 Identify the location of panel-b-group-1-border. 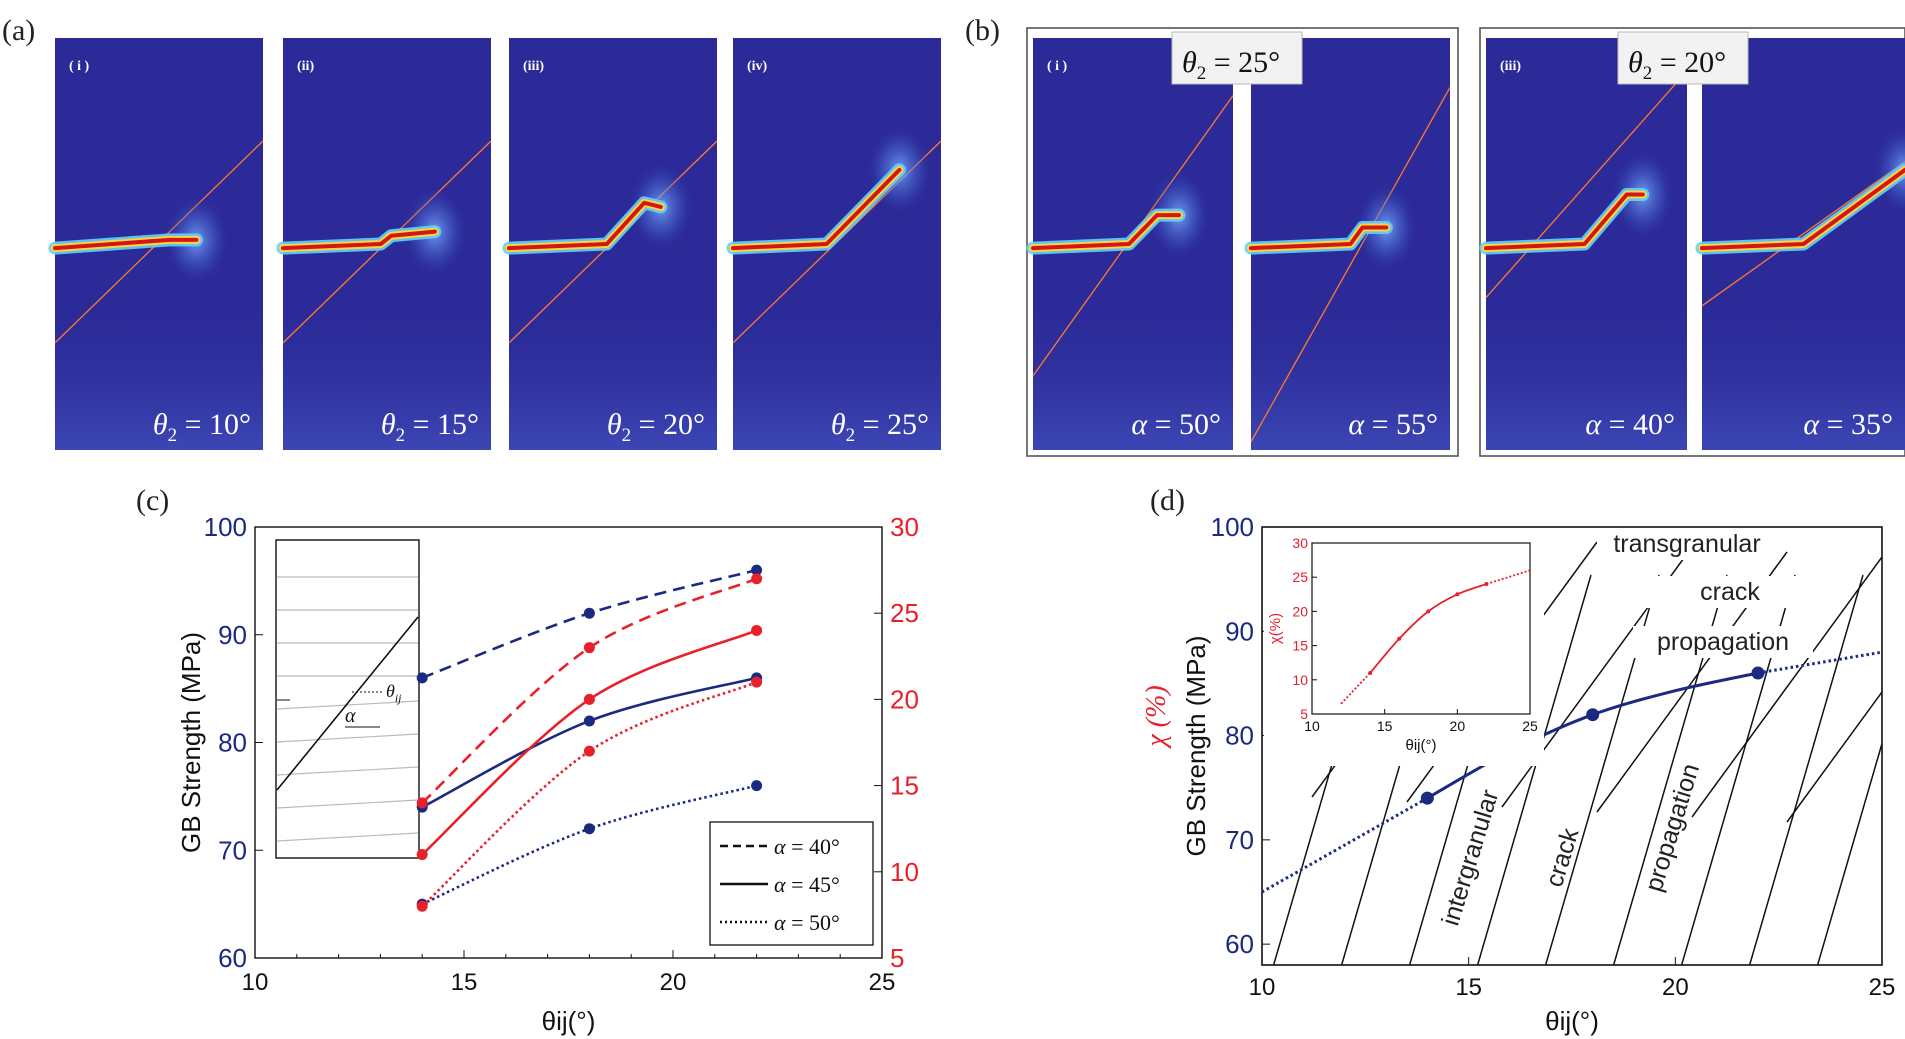
(1242, 242).